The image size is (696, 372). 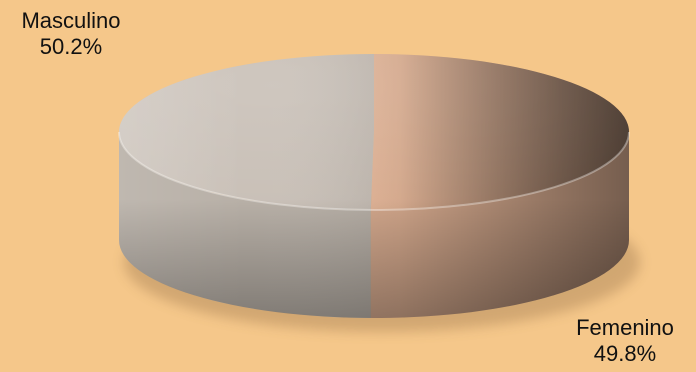 I want to click on slice-label-femenino: Femenino 49.8%, so click(x=625, y=341).